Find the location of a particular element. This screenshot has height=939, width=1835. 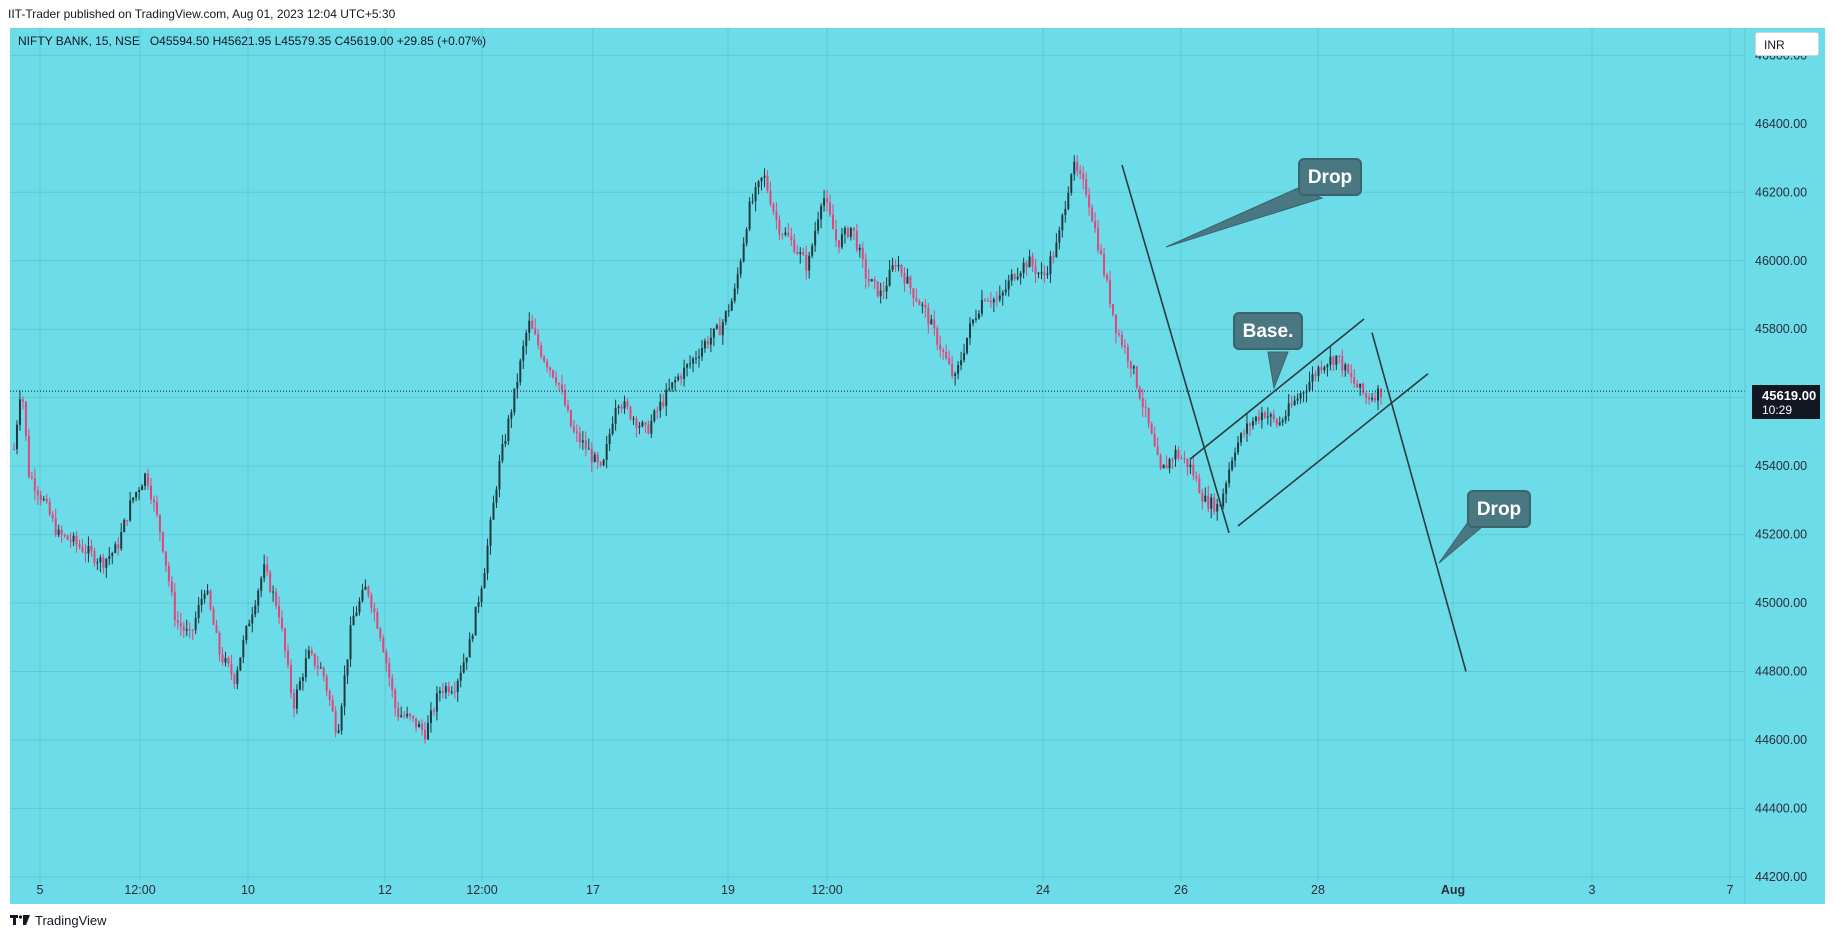

currency-button: INR is located at coordinates (1787, 44).